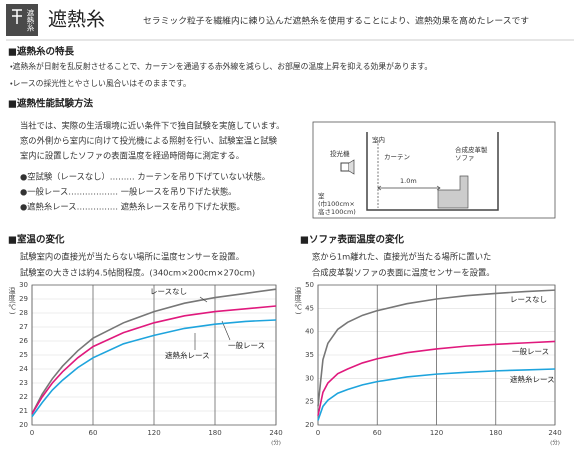  What do you see at coordinates (132, 257) in the screenshot?
I see `chart-description: 試験室内の直接光が当たらない場所に温度センサーを設置。` at bounding box center [132, 257].